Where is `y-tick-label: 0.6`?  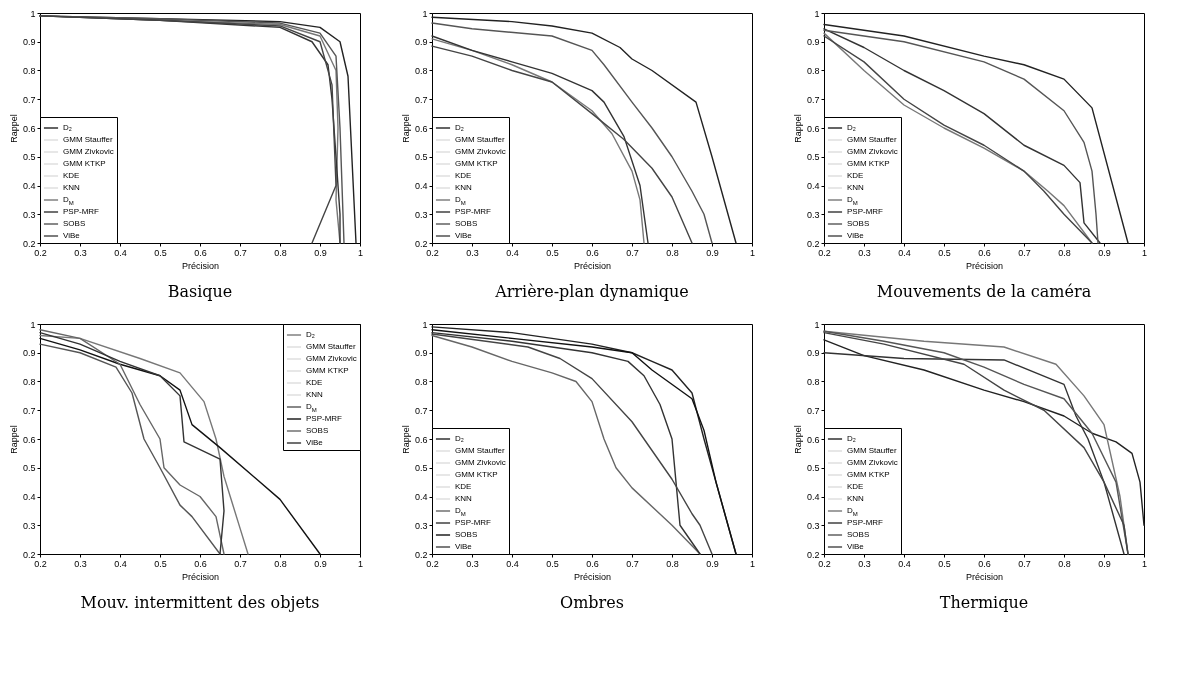
y-tick-label: 0.6 is located at coordinates (813, 128).